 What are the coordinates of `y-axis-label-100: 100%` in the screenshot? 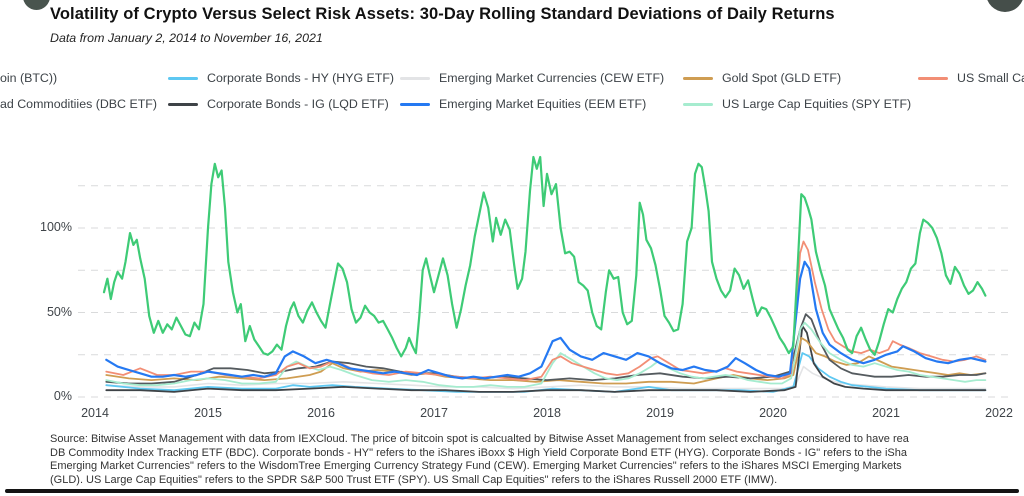 It's located at (56, 227).